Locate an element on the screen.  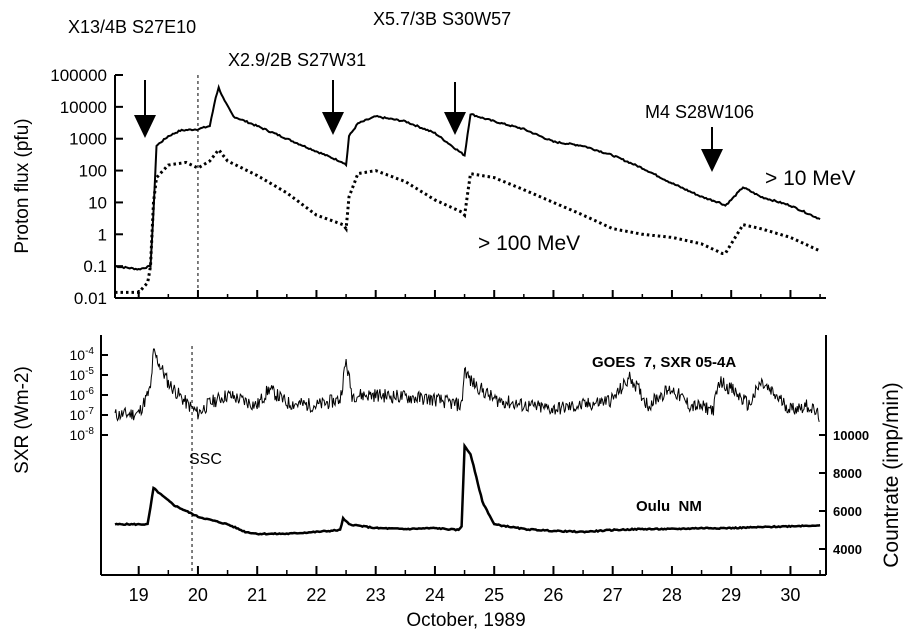
series-10mev-label: > 10 MeV is located at coordinates (810, 178).